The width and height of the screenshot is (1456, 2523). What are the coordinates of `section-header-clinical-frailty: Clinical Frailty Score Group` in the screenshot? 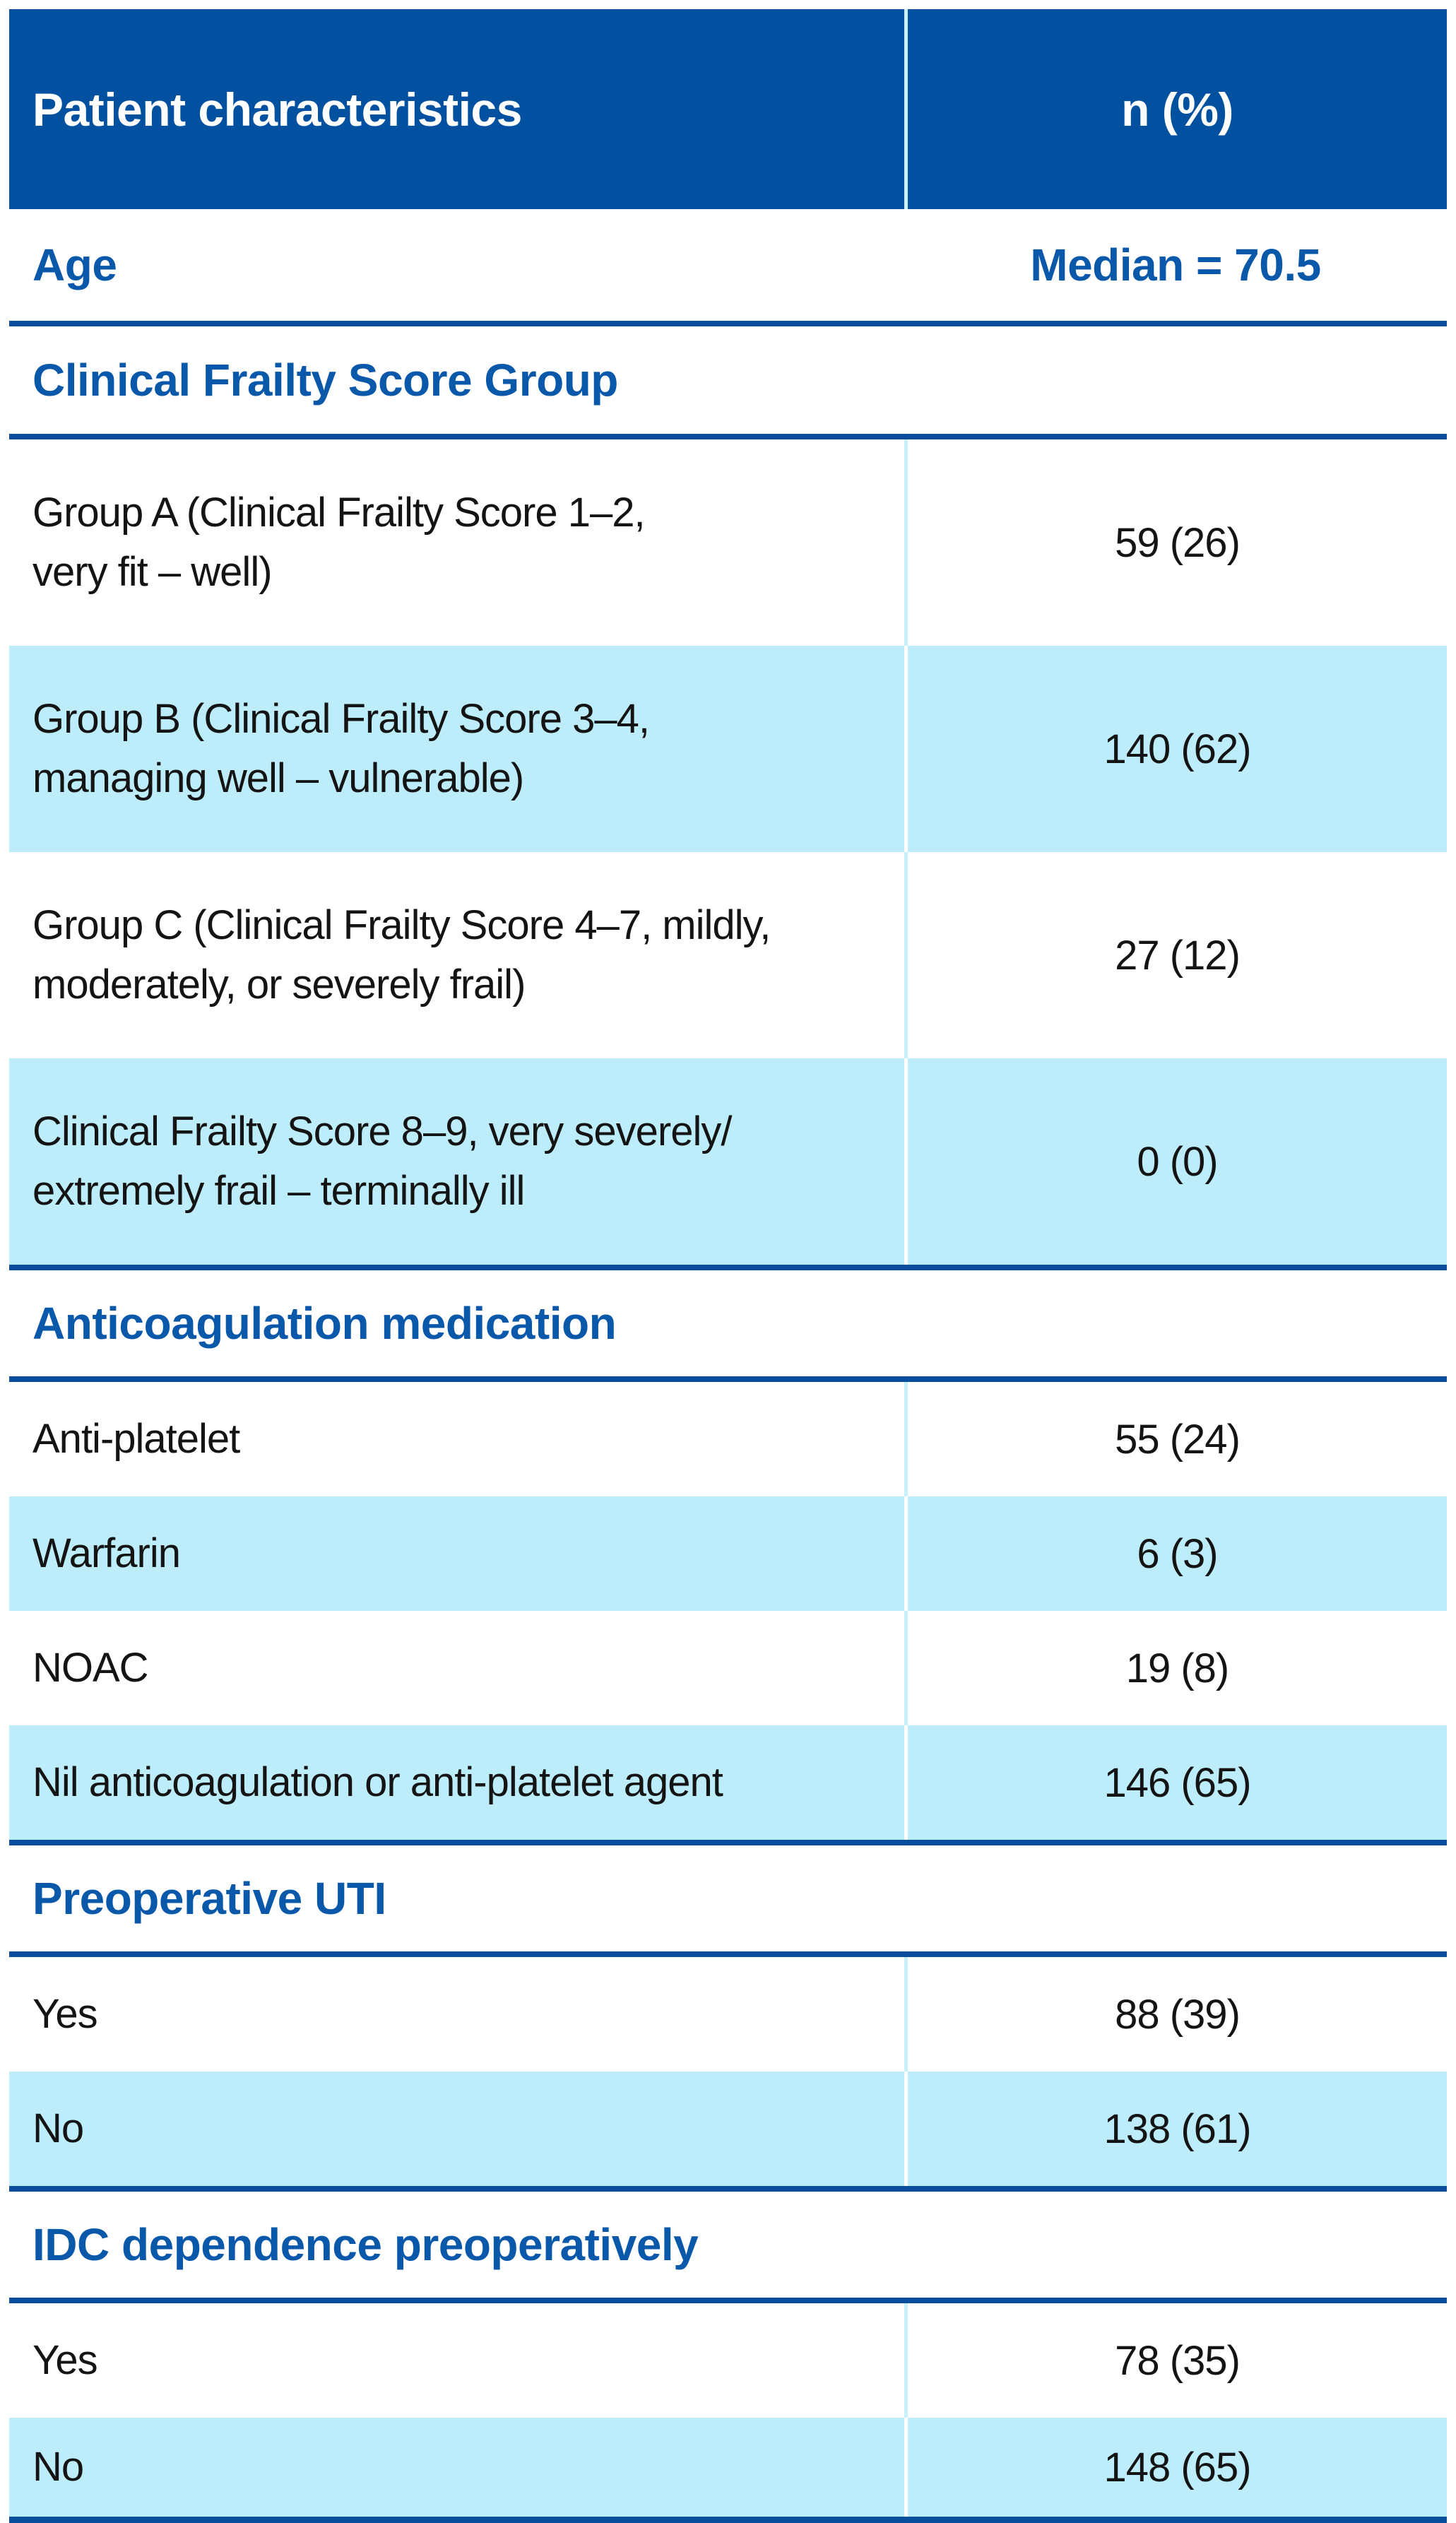 It's located at (728, 380).